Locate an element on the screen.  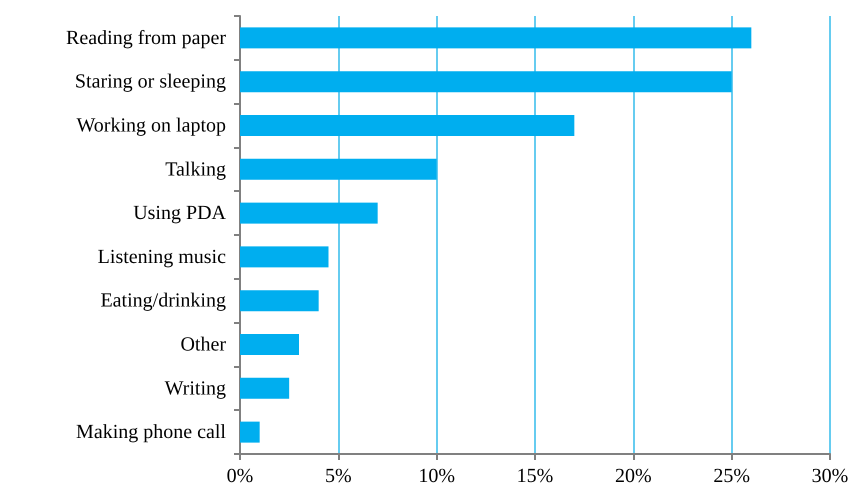
x-tick-label: 15% is located at coordinates (535, 476).